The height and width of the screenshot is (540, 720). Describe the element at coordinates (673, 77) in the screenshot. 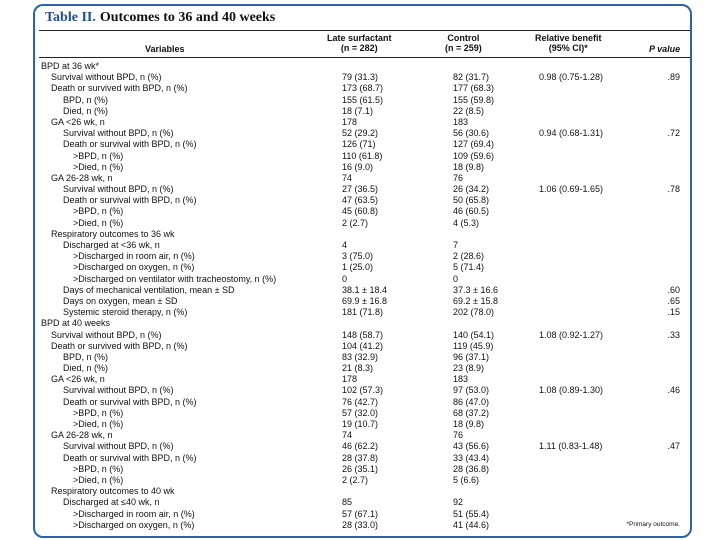

I see `cell-pvalue: .89` at that location.